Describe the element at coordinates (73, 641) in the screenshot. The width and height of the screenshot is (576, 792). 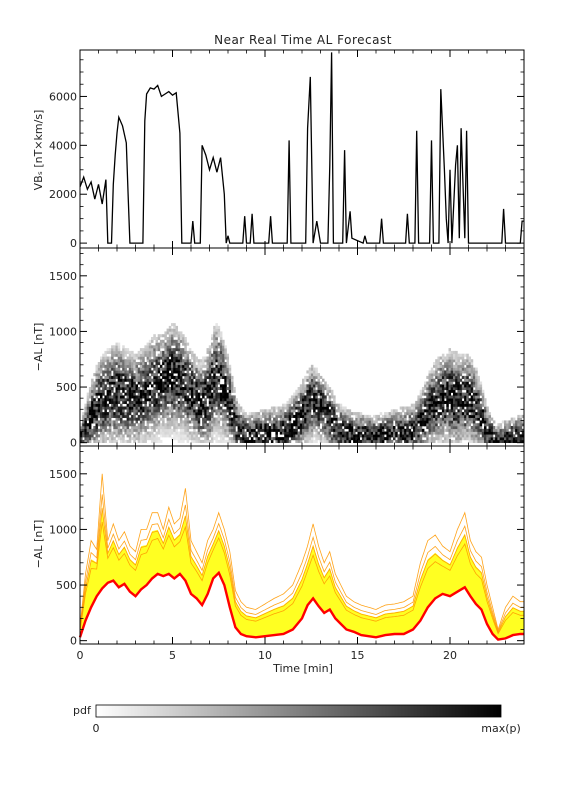
I see `y-tick-label: 0` at that location.